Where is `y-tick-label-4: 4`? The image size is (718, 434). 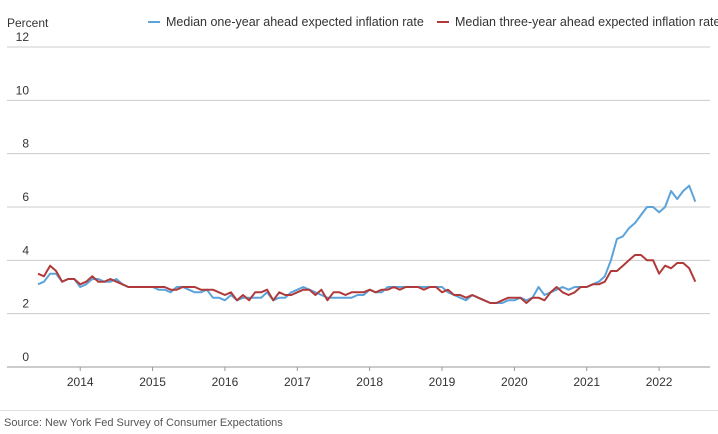
y-tick-label-4: 4 is located at coordinates (25, 250).